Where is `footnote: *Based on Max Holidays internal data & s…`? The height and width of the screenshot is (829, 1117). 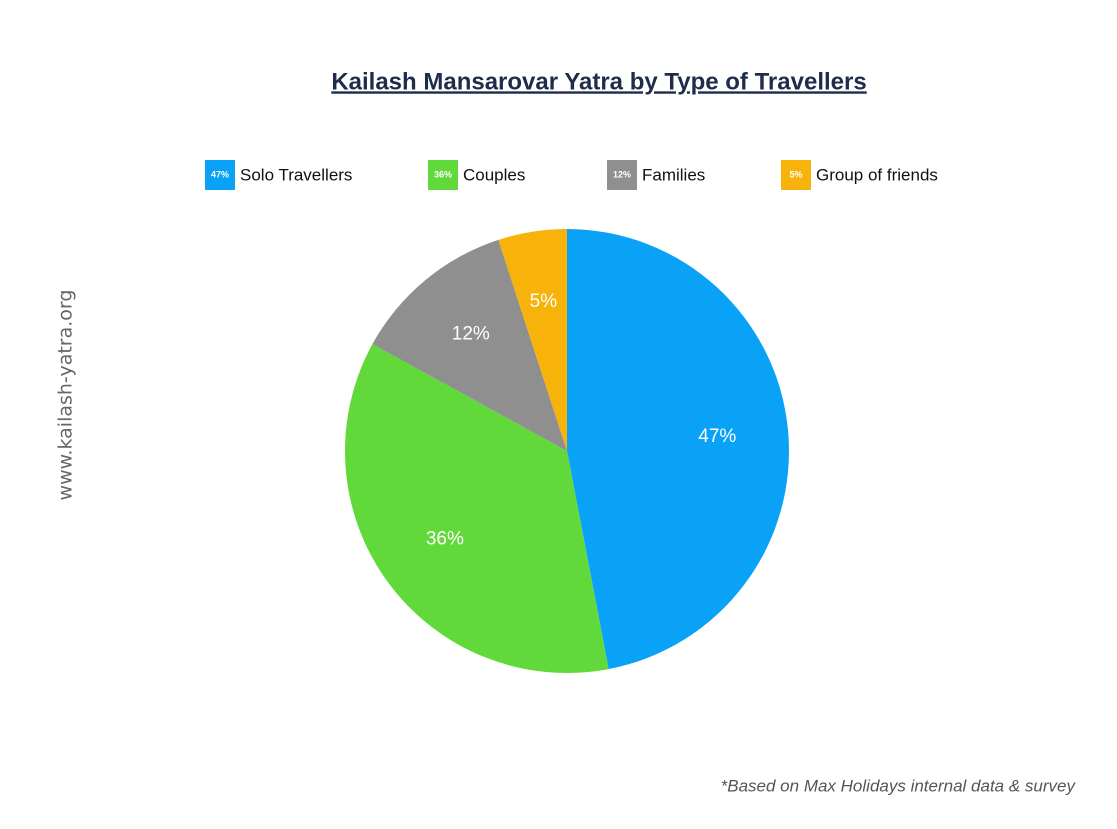 footnote: *Based on Max Holidays internal data & s… is located at coordinates (899, 785).